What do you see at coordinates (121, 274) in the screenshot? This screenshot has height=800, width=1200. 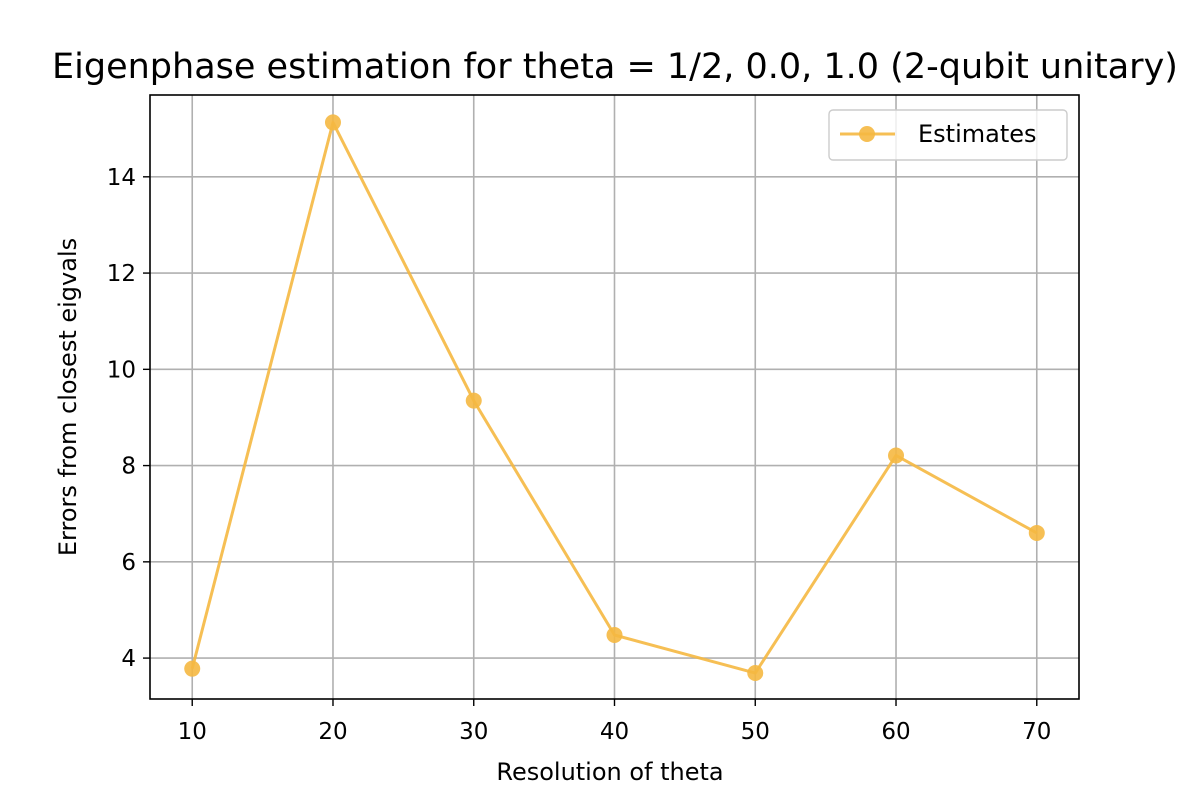 I see `y-tick-label: 12` at bounding box center [121, 274].